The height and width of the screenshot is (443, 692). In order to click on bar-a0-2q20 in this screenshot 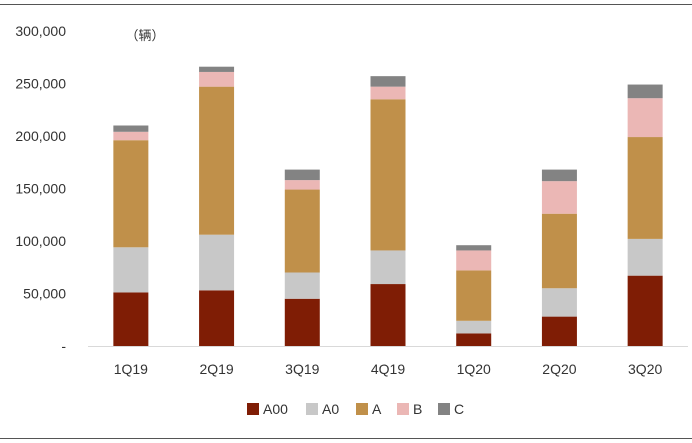, I will do `click(559, 302)`.